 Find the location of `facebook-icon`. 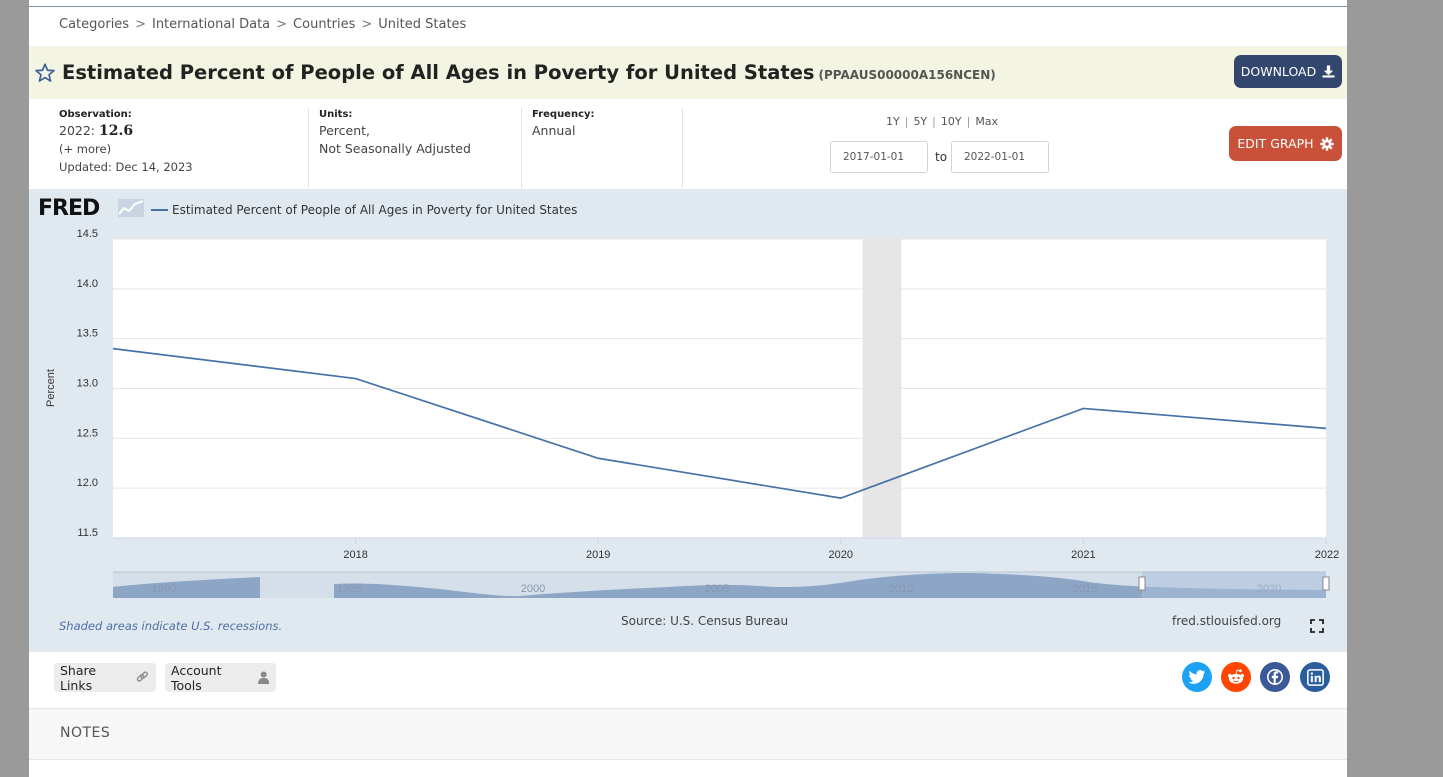

facebook-icon is located at coordinates (1275, 677).